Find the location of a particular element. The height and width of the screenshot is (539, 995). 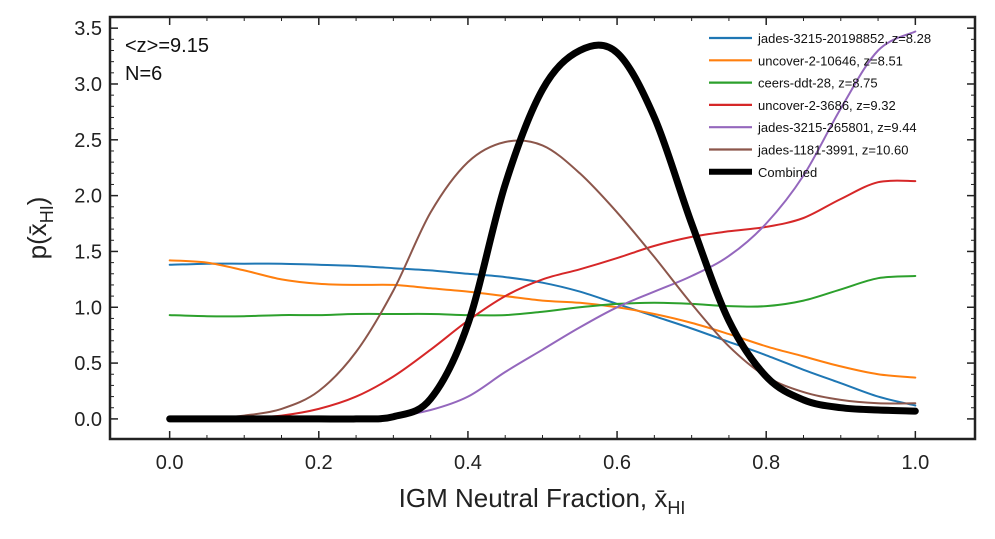

y-axis-title-close: ) is located at coordinates (37, 201).